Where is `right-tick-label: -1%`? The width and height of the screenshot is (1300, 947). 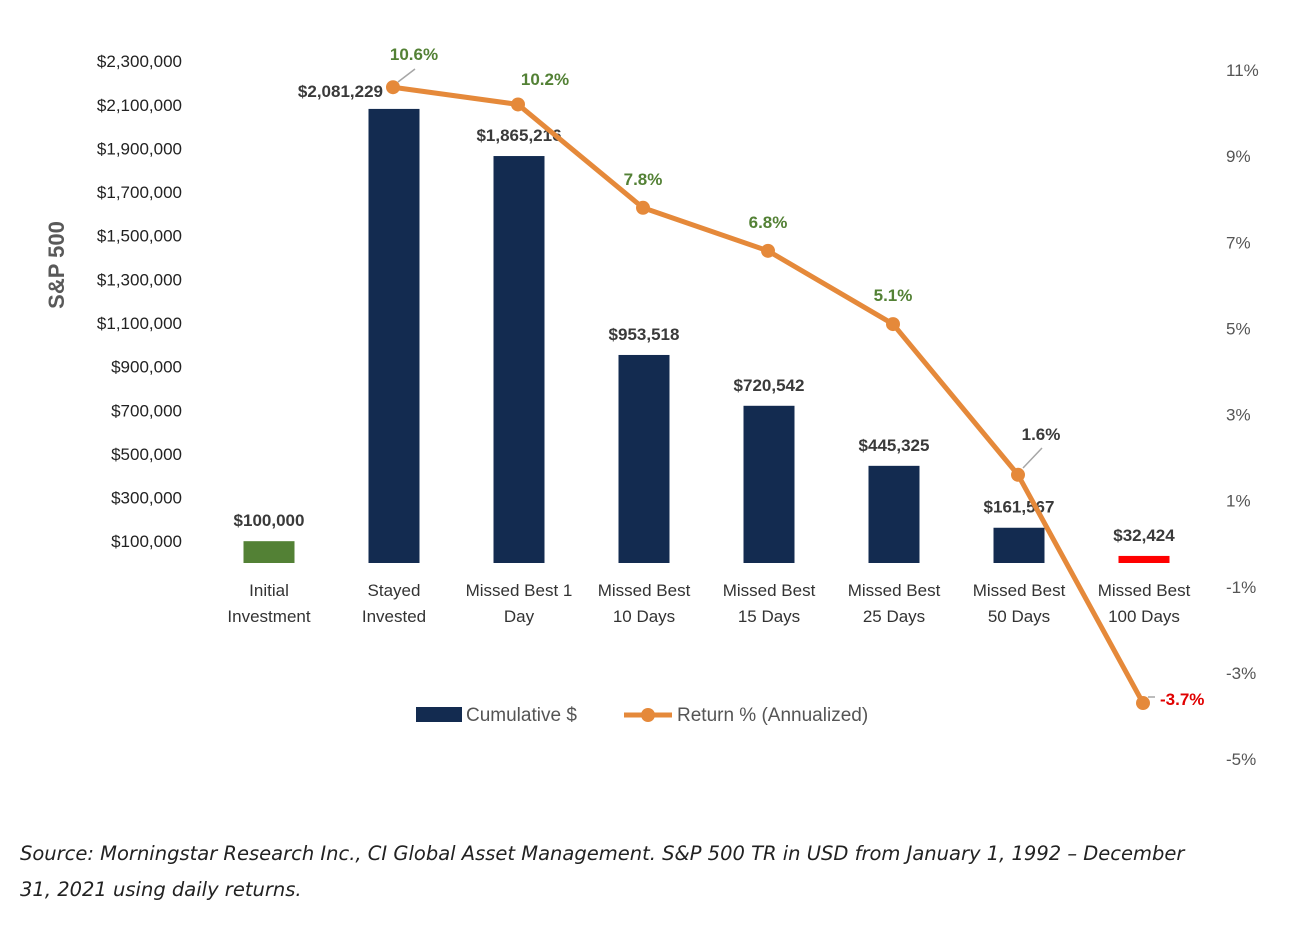
right-tick-label: -1% is located at coordinates (1241, 587).